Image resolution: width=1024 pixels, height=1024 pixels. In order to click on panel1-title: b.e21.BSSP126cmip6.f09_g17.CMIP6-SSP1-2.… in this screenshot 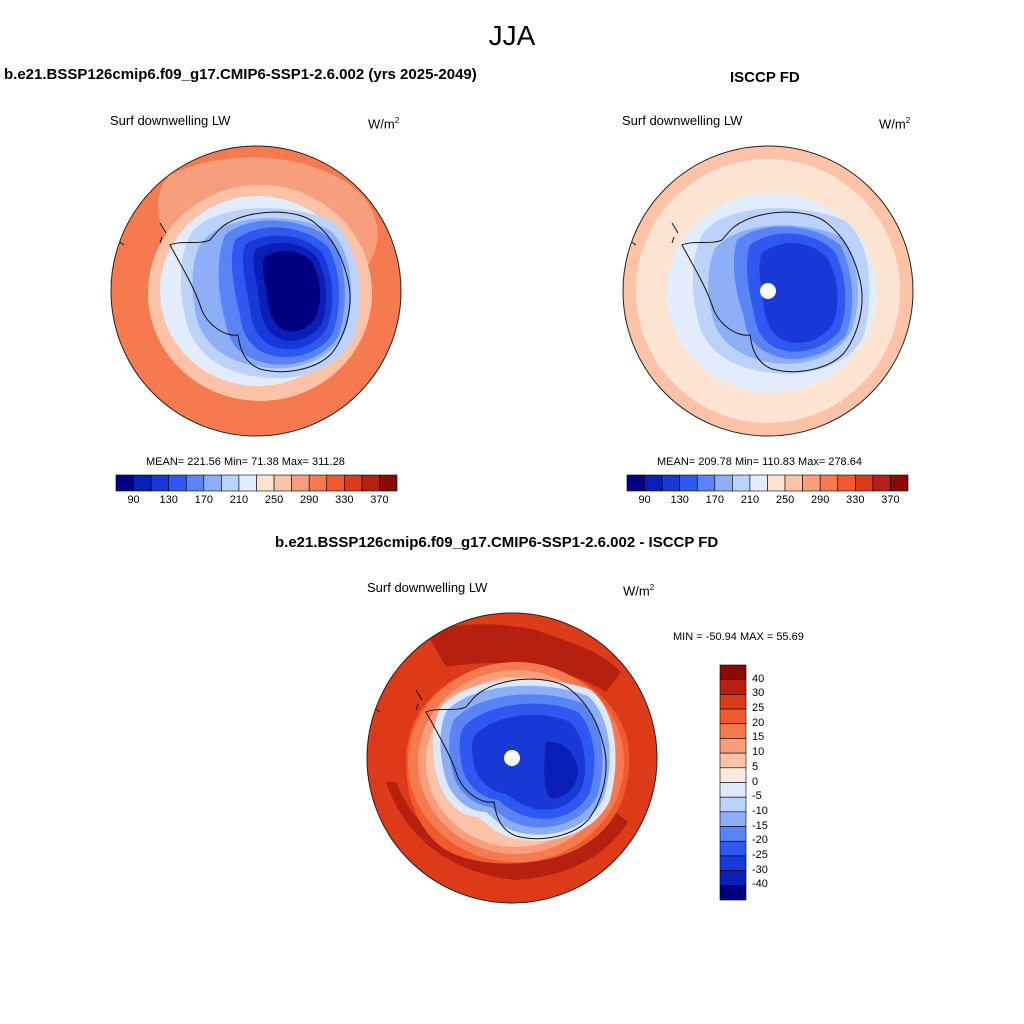, I will do `click(240, 74)`.